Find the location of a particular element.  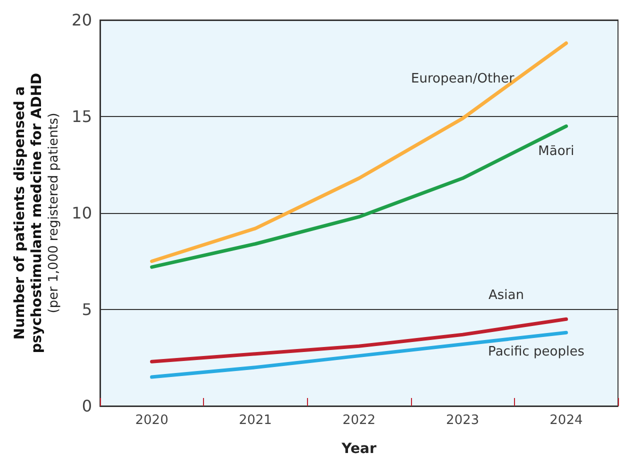

y-tick-label: 10 is located at coordinates (82, 213).